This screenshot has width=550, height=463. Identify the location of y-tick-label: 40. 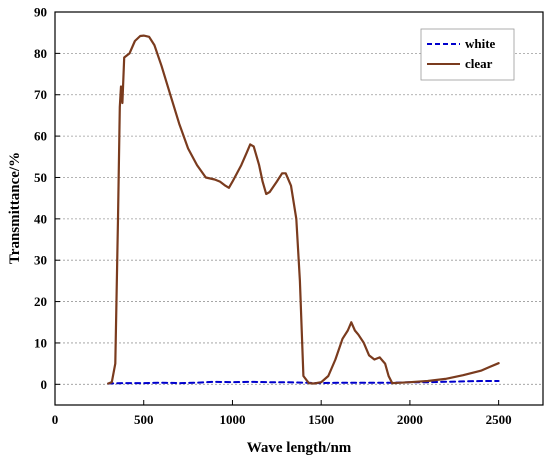
(40, 218).